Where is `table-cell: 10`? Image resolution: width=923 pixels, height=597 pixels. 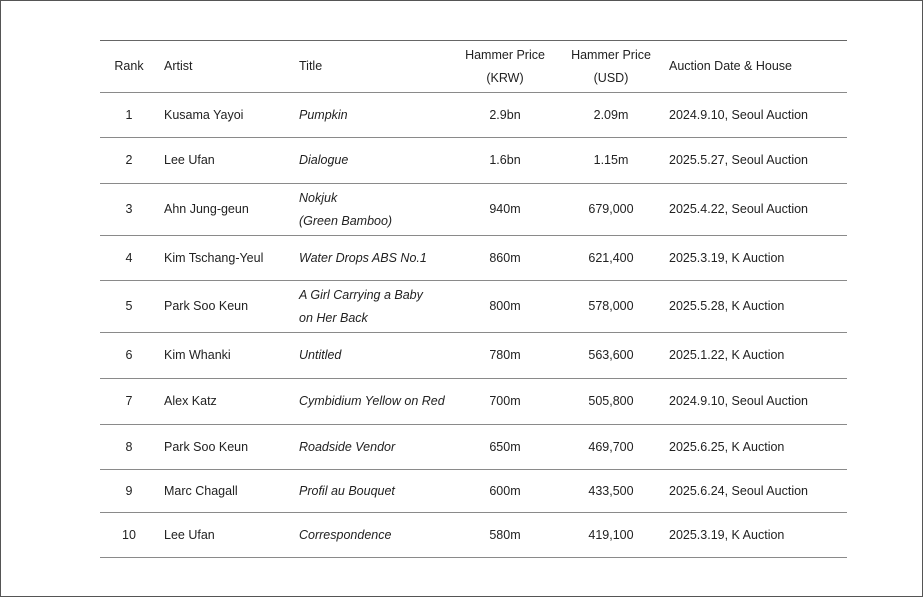 table-cell: 10 is located at coordinates (129, 535).